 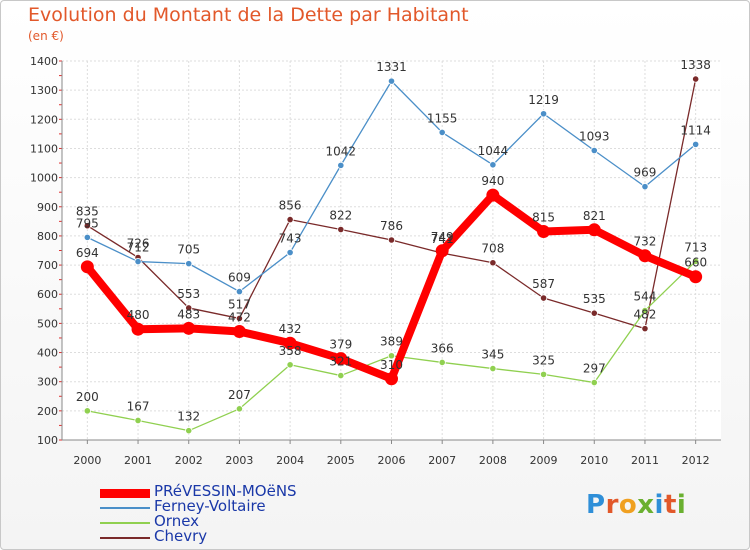 What do you see at coordinates (44, 90) in the screenshot?
I see `y-tick-label: 1300` at bounding box center [44, 90].